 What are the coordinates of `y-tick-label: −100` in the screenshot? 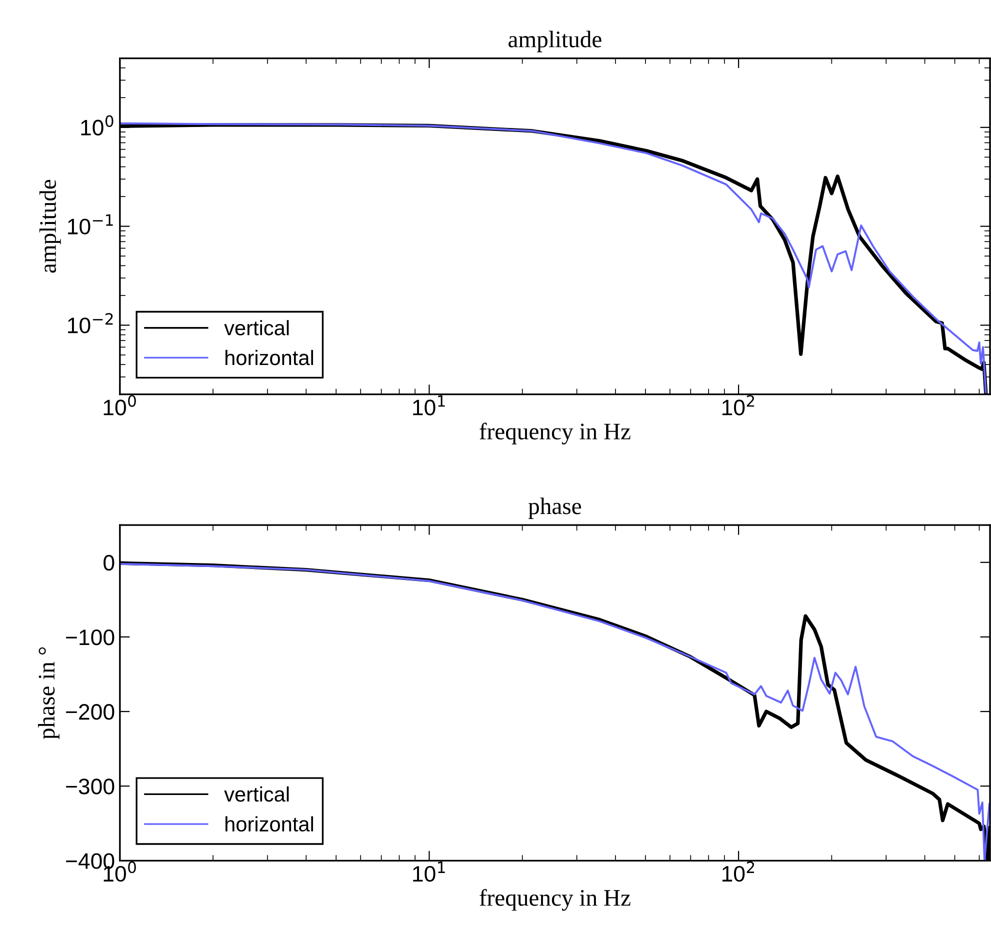 It's located at (90, 637).